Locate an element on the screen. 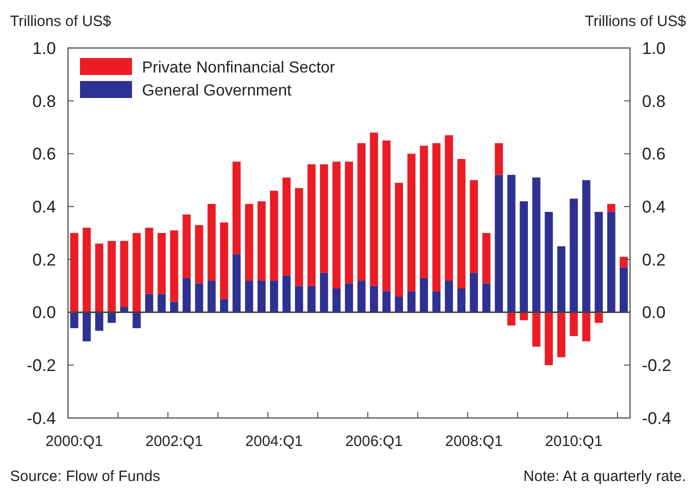 Image resolution: width=690 pixels, height=489 pixels. x-tick-label: 2004:Q1 is located at coordinates (274, 441).